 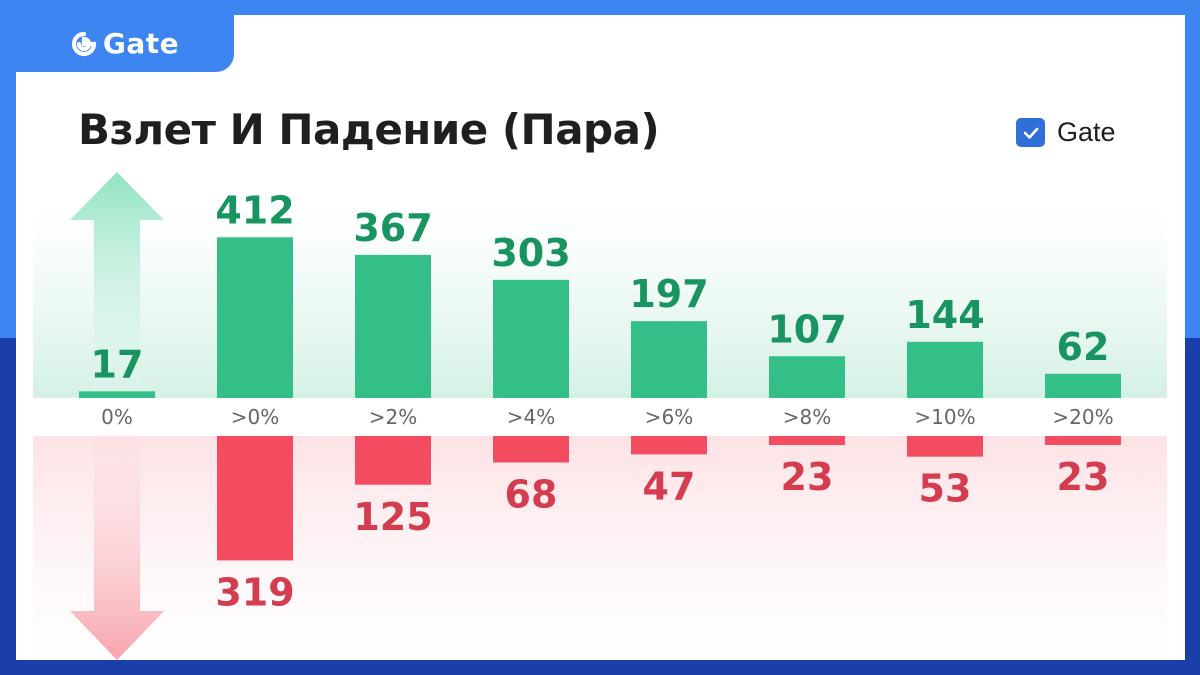 What do you see at coordinates (669, 486) in the screenshot?
I see `loss-value-label: 47` at bounding box center [669, 486].